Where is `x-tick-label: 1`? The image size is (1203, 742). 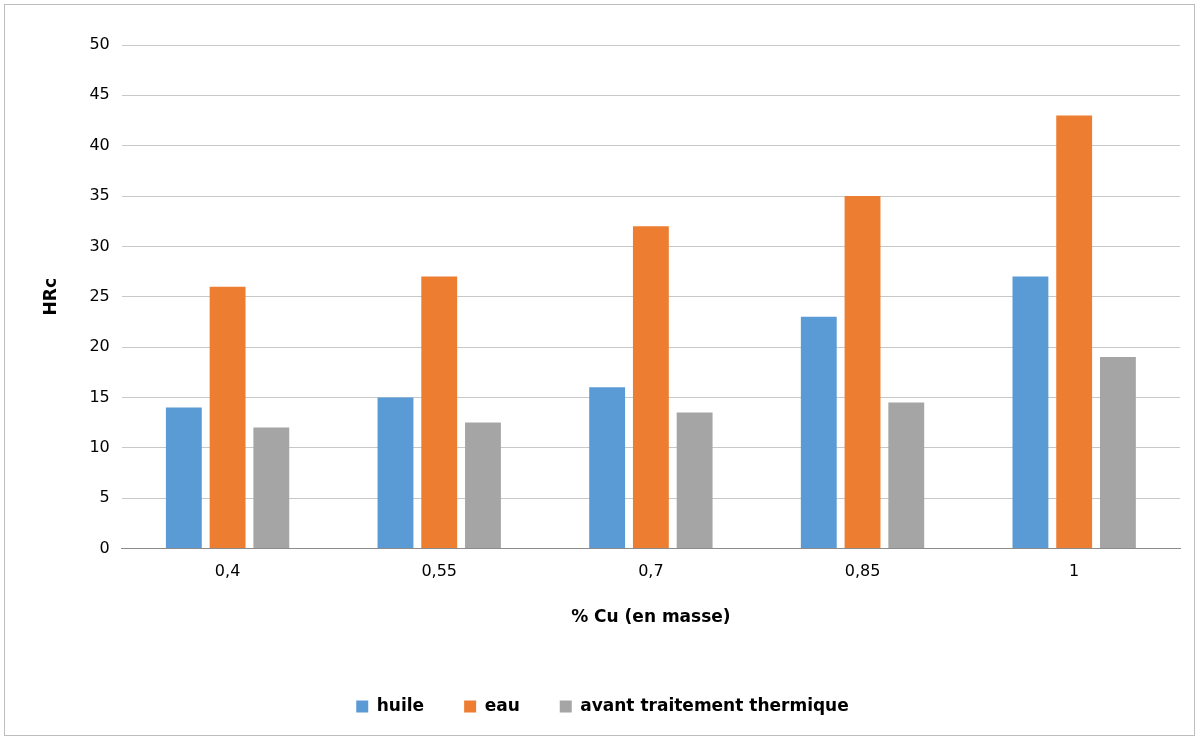
x-tick-label: 1 is located at coordinates (1074, 571).